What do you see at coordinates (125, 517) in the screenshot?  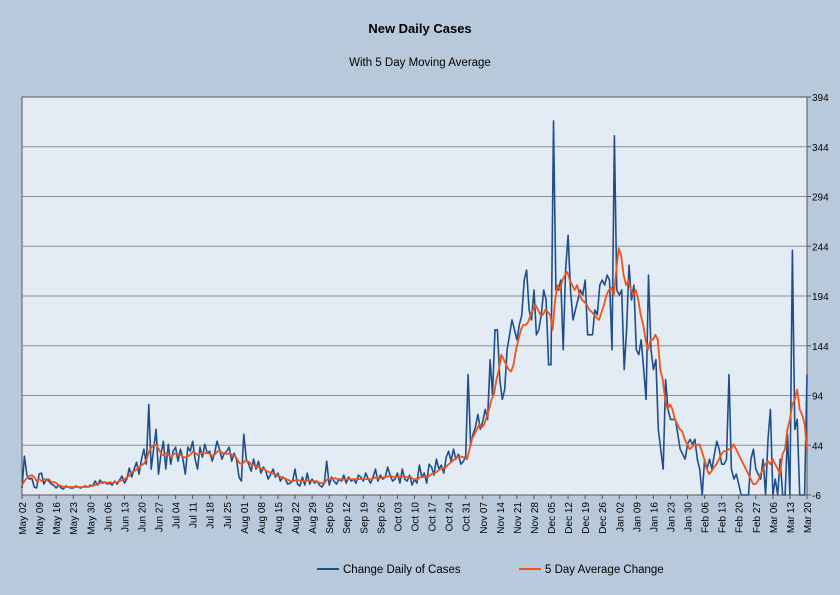 I see `x-tick-label: Jun 13` at bounding box center [125, 517].